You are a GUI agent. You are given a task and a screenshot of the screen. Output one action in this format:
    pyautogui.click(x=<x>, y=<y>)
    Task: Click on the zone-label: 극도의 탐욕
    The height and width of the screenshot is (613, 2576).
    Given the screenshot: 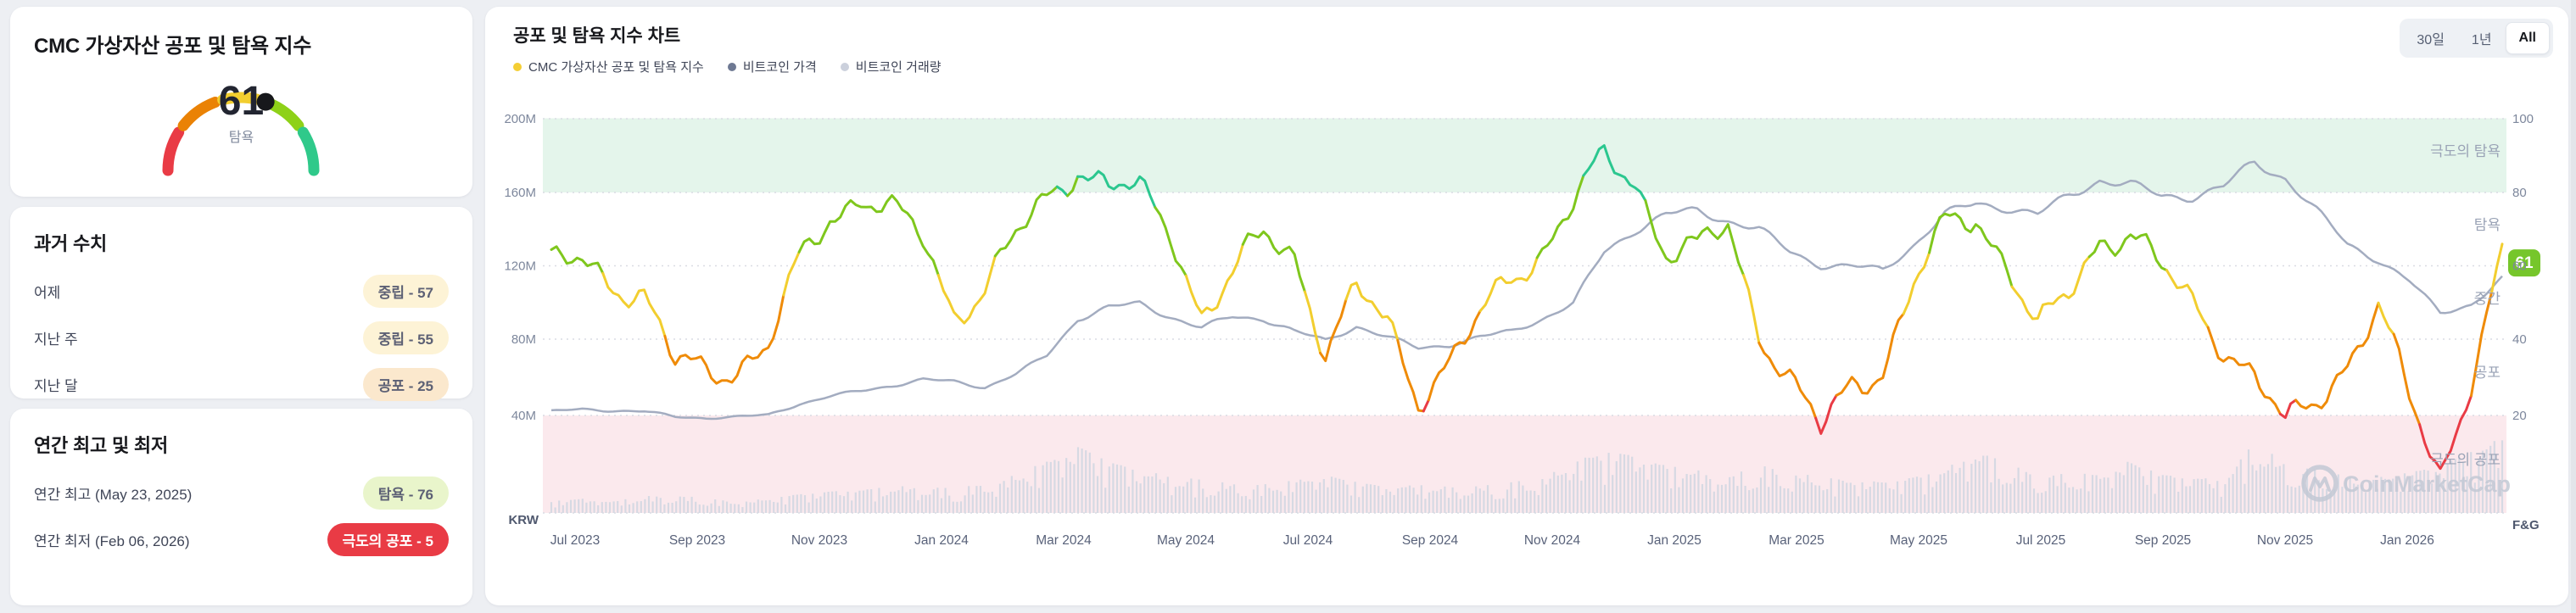 What is the action you would take?
    pyautogui.click(x=2465, y=151)
    